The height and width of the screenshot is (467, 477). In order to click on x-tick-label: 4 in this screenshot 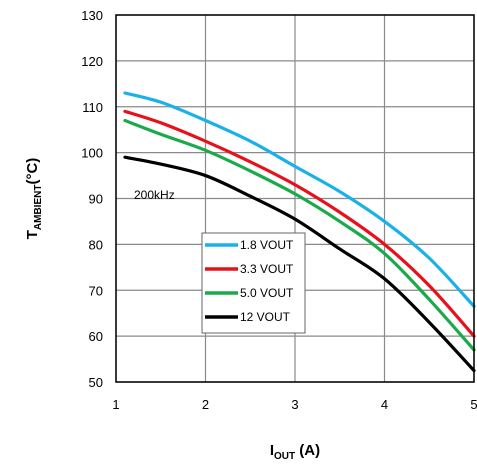, I will do `click(384, 404)`.